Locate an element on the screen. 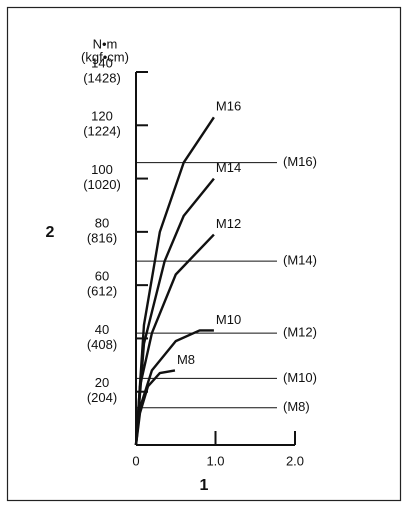 The width and height of the screenshot is (409, 509). y-tick-alt-label: (1020) is located at coordinates (102, 184).